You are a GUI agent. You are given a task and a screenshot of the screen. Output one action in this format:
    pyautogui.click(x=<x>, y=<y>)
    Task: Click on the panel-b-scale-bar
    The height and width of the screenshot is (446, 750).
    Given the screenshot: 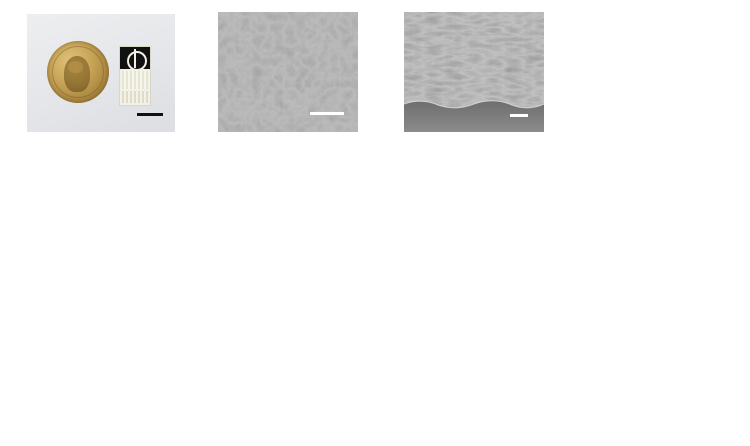 What is the action you would take?
    pyautogui.click(x=327, y=113)
    